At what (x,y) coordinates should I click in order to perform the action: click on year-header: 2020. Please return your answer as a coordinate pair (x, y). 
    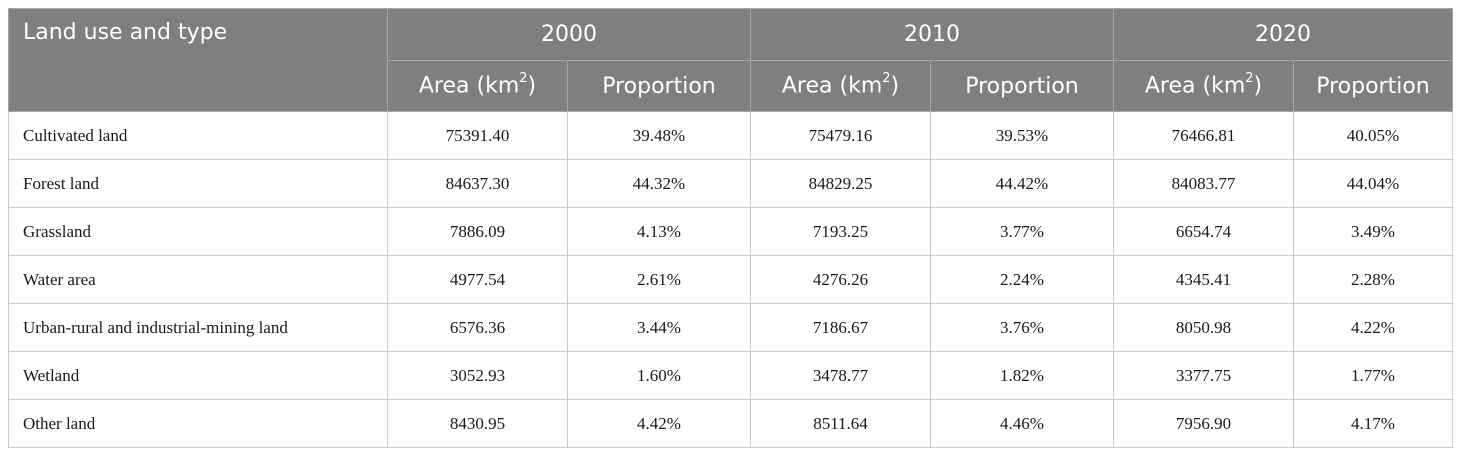
    Looking at the image, I should click on (1283, 34).